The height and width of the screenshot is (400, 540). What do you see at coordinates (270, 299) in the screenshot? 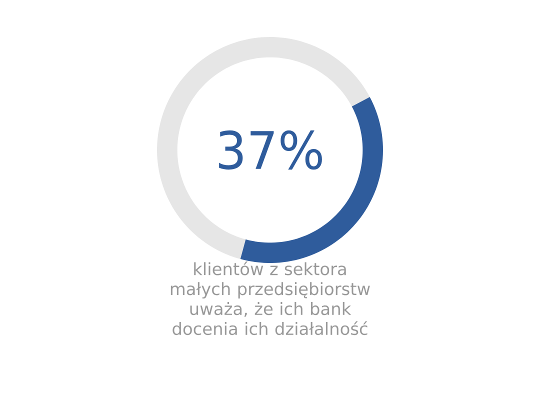
I see `text: klientów z sektora małych przedsiębiorstw uważa, że ich bank docenia ich działalność` at bounding box center [270, 299].